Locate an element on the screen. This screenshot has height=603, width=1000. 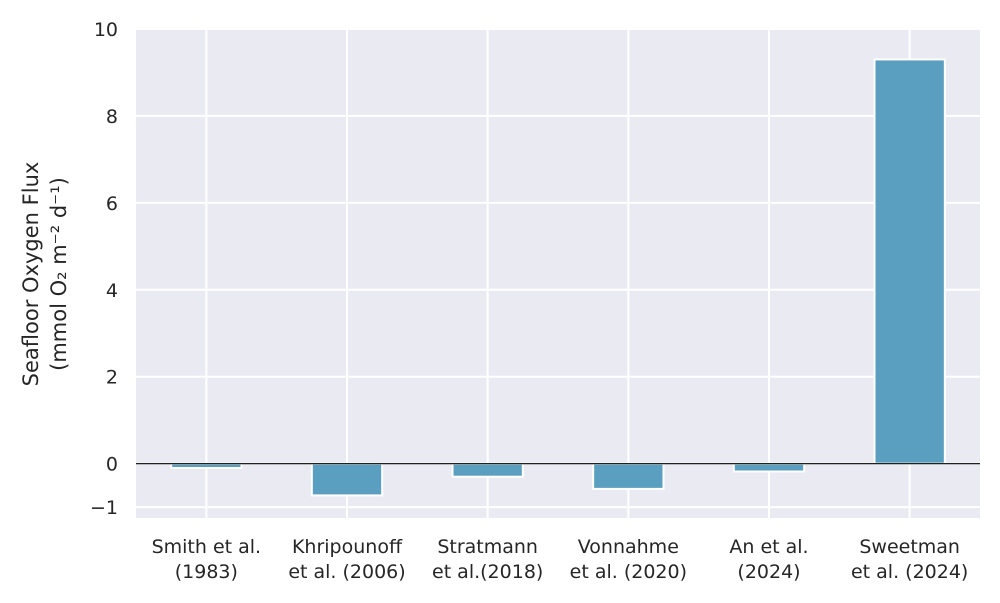
x-tick-label: Vonnahme et al. (2020) is located at coordinates (628, 559).